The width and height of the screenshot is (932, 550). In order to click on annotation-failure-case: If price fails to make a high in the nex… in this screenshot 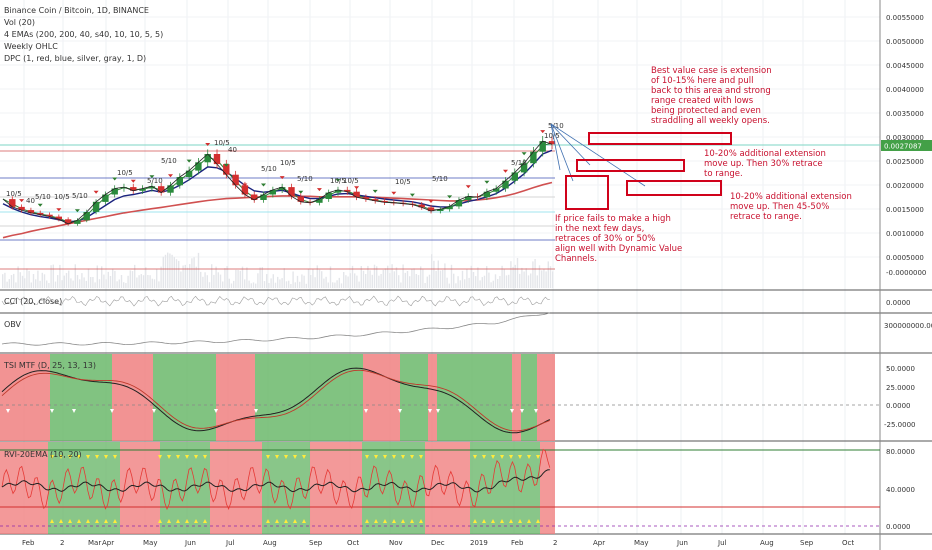, I will do `click(620, 239)`.